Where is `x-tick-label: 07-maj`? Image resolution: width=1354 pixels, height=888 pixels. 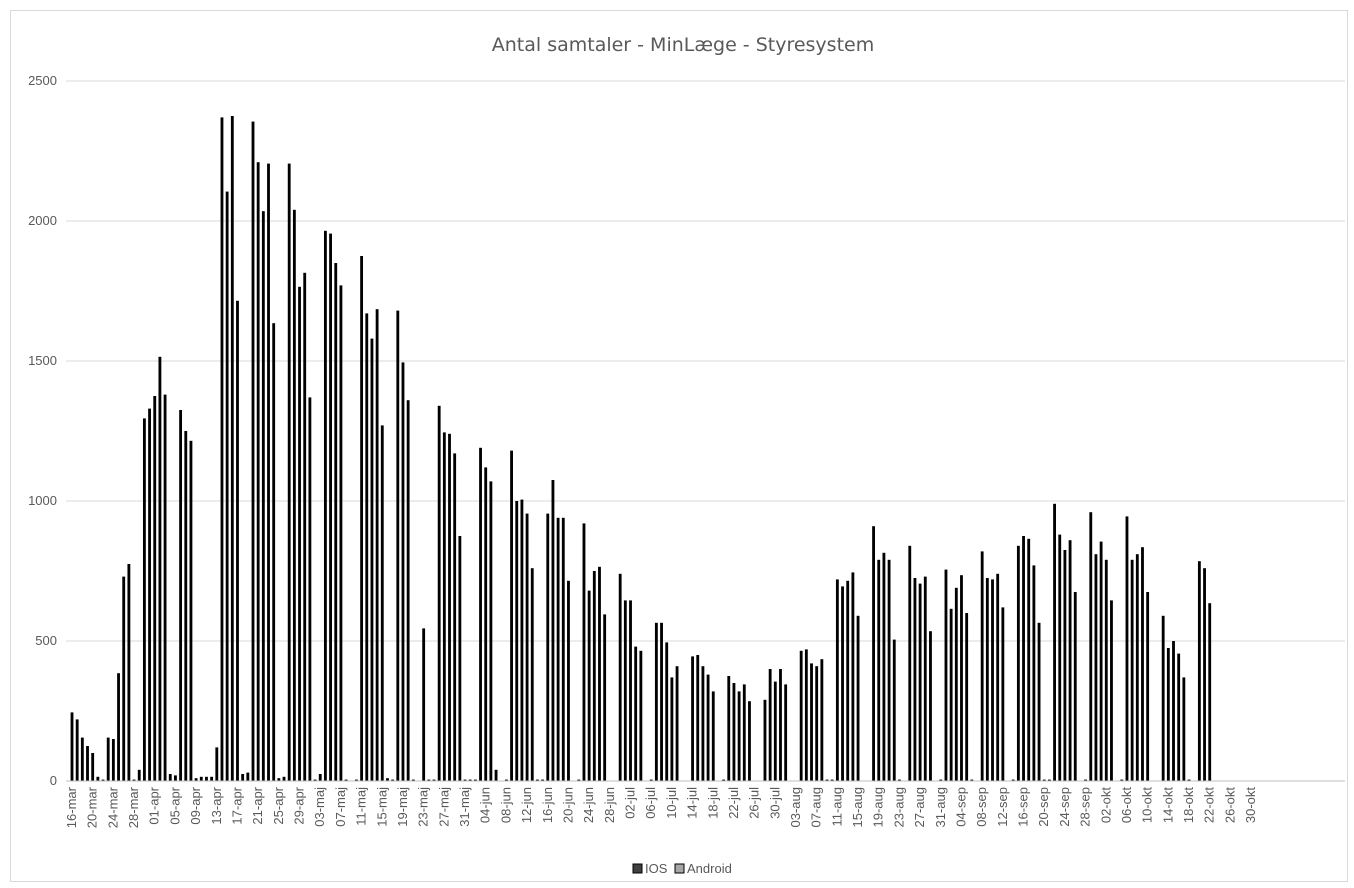 x-tick-label: 07-maj is located at coordinates (340, 807).